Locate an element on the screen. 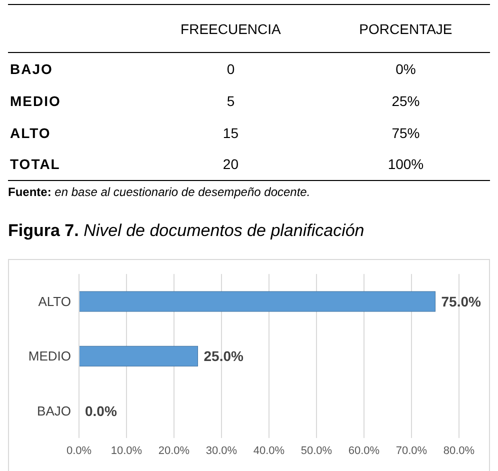 The height and width of the screenshot is (471, 498). data-label: 75.0% is located at coordinates (461, 301).